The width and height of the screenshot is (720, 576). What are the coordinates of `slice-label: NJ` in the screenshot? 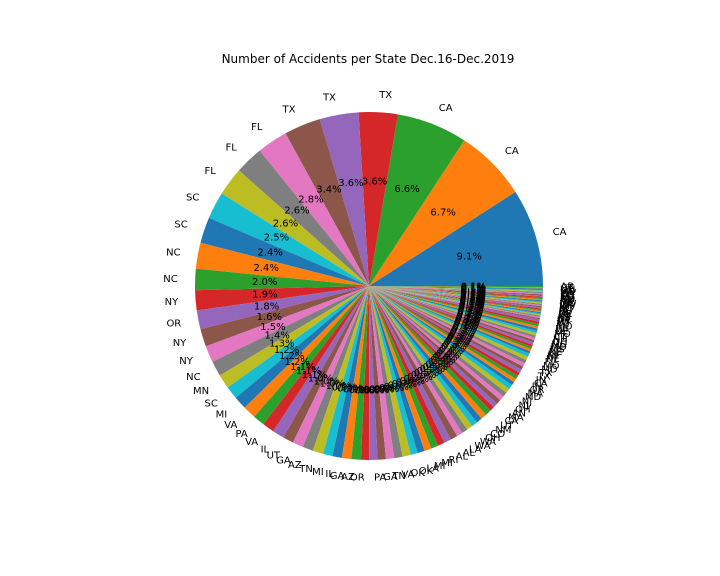 It's located at (552, 357).